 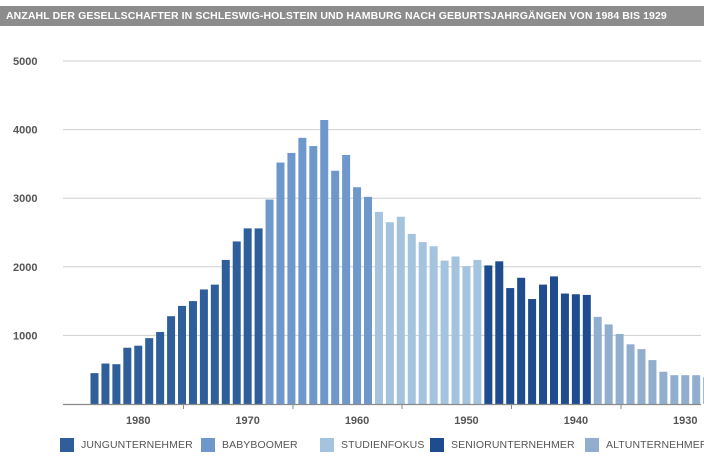 I want to click on y-tick-label: 4000, so click(x=25, y=131).